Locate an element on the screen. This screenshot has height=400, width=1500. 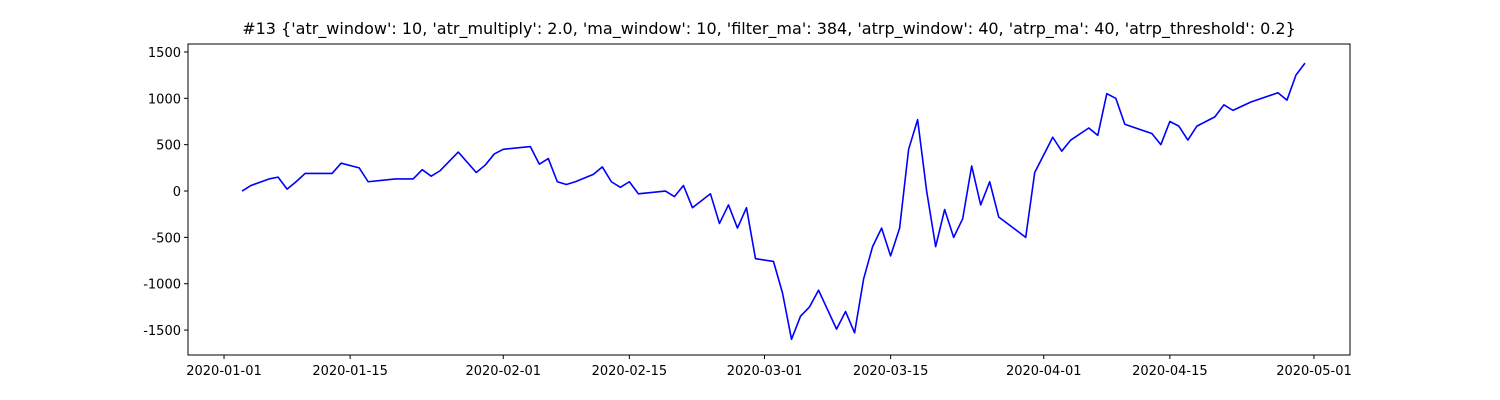
y-tick-label: -500 is located at coordinates (166, 238).